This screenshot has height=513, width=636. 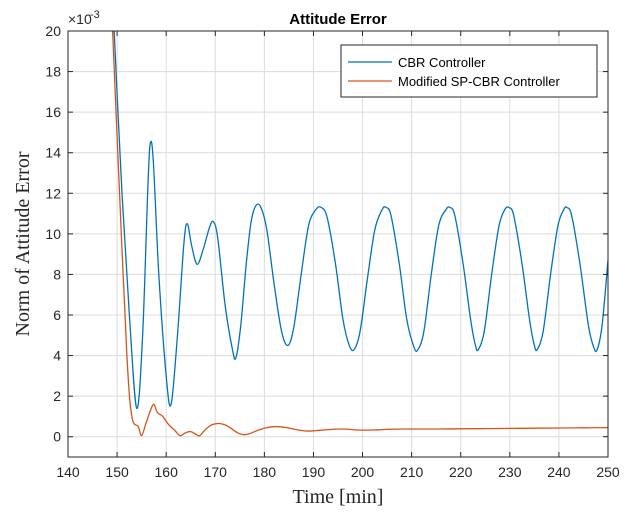 What do you see at coordinates (23, 243) in the screenshot?
I see `y-axis-label: Norm of Attitude Error` at bounding box center [23, 243].